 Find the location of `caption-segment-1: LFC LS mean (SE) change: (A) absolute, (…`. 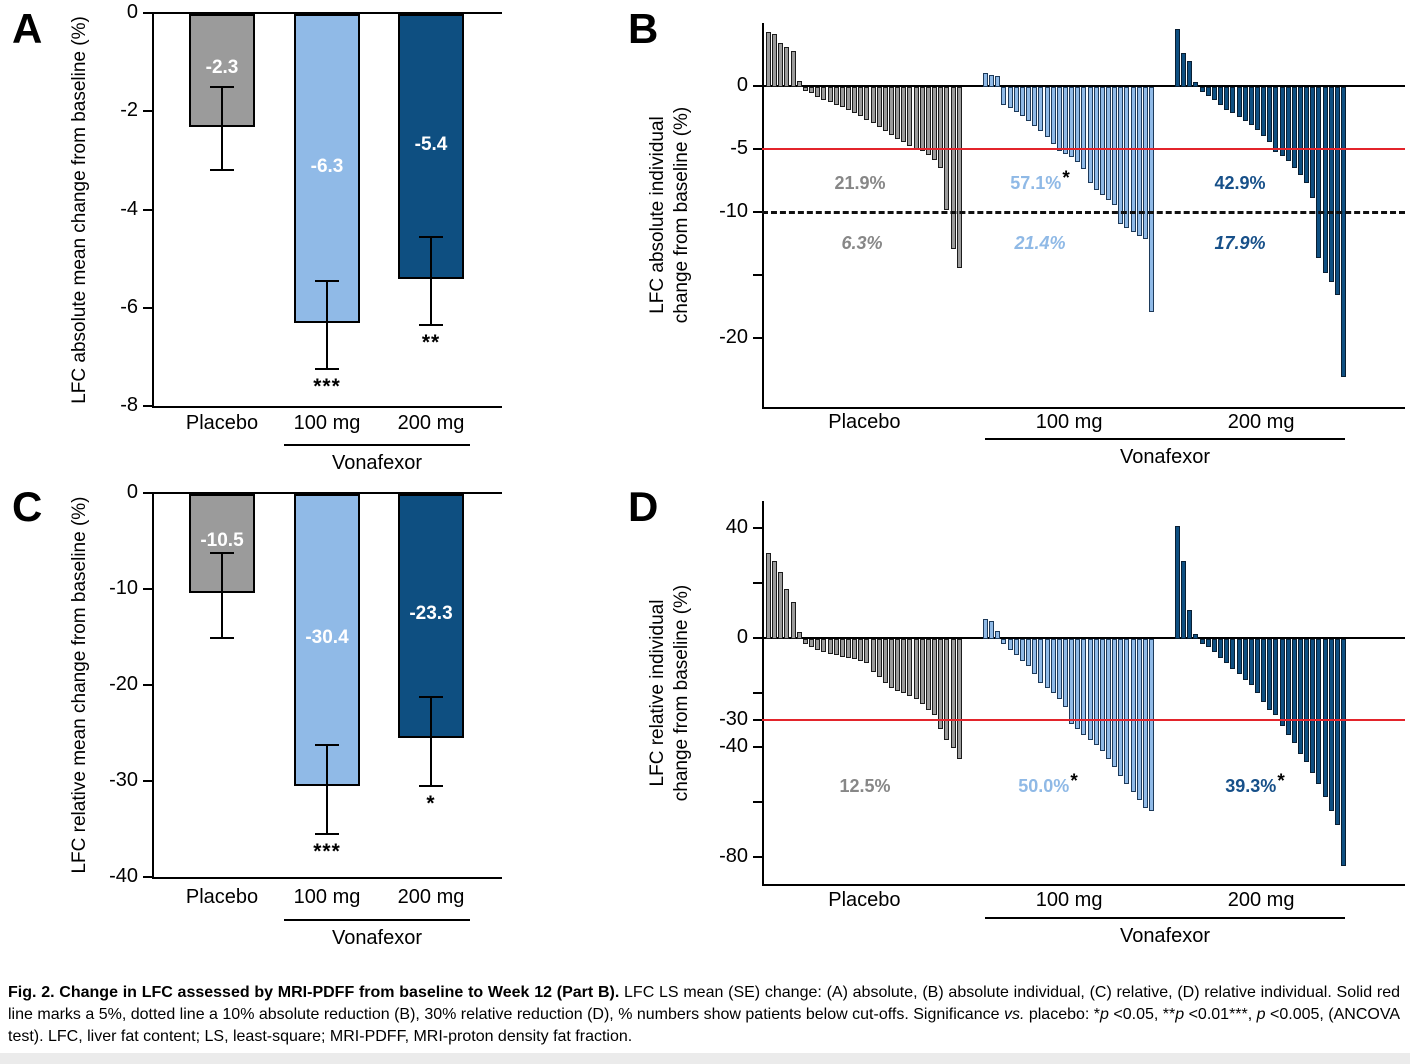

caption-segment-1: LFC LS mean (SE) change: (A) absolute, (… is located at coordinates (704, 1003).